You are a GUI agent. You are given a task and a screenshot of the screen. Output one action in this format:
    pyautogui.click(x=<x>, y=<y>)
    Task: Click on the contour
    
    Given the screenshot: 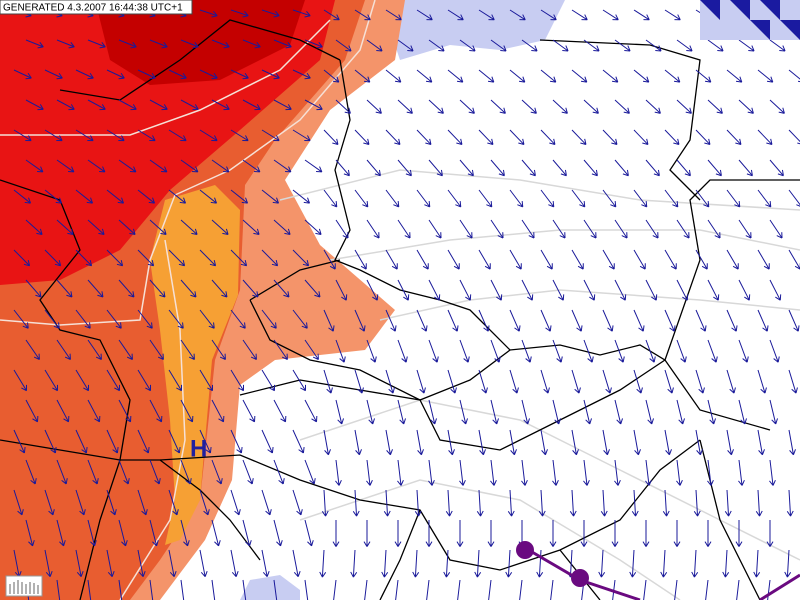 What is the action you would take?
    pyautogui.click(x=152, y=419)
    